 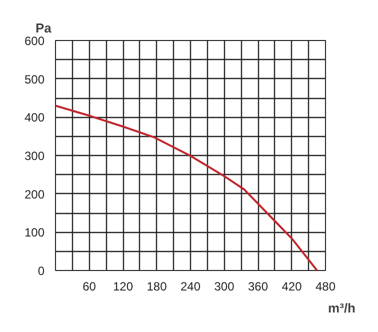 What do you see at coordinates (34, 156) in the screenshot?
I see `y-tick-label: 300` at bounding box center [34, 156].